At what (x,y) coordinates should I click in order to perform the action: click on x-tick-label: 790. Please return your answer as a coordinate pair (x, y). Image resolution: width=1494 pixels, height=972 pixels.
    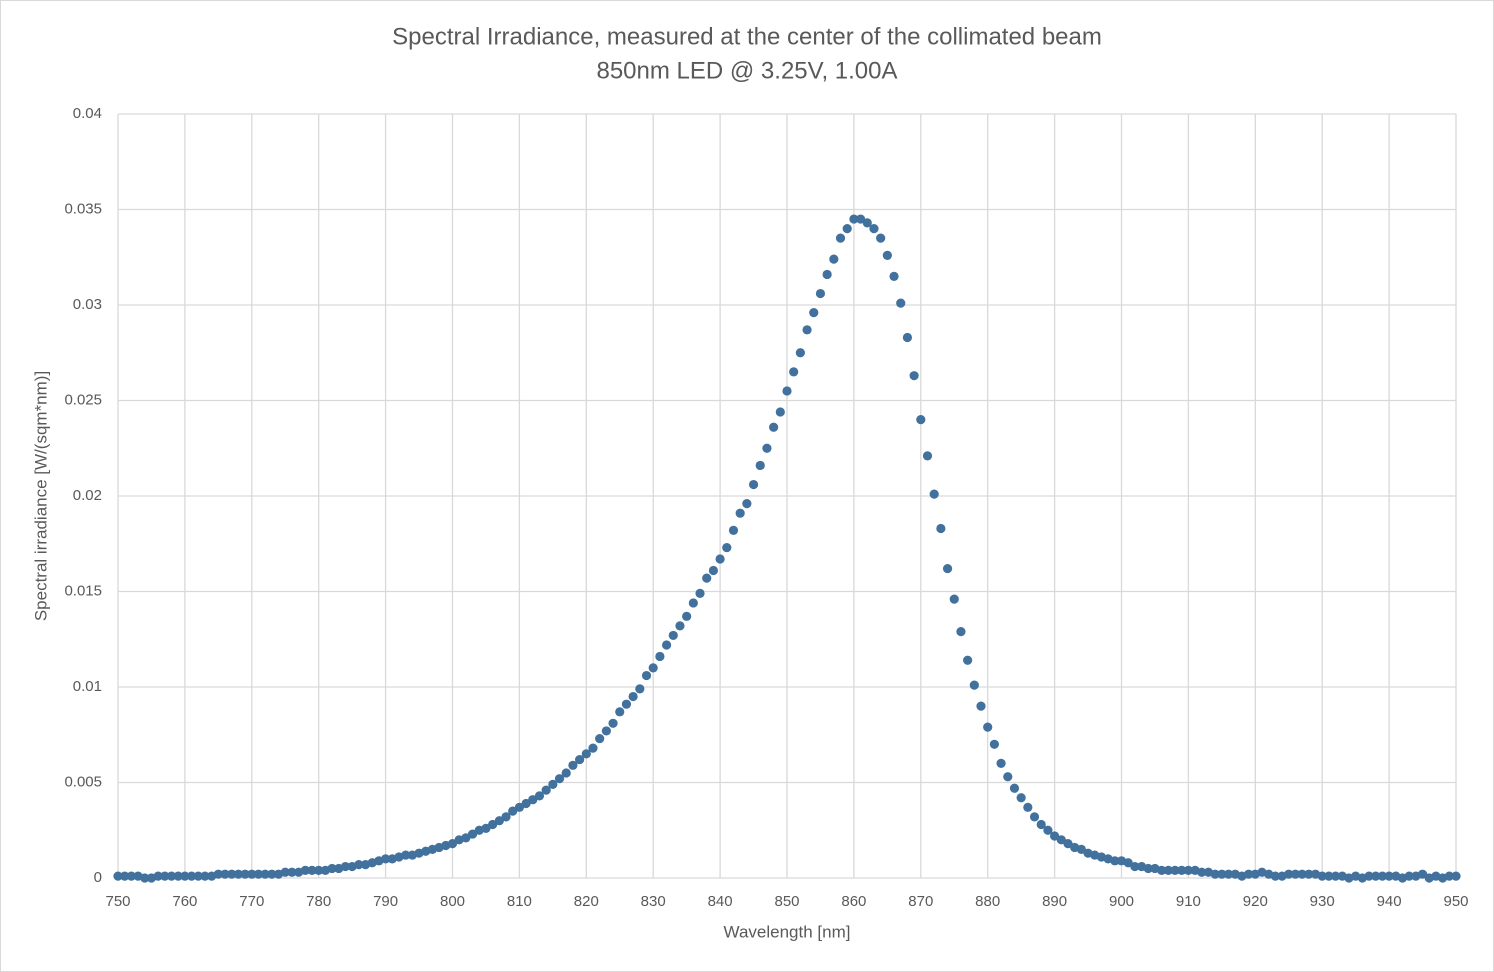
    Looking at the image, I should click on (385, 901).